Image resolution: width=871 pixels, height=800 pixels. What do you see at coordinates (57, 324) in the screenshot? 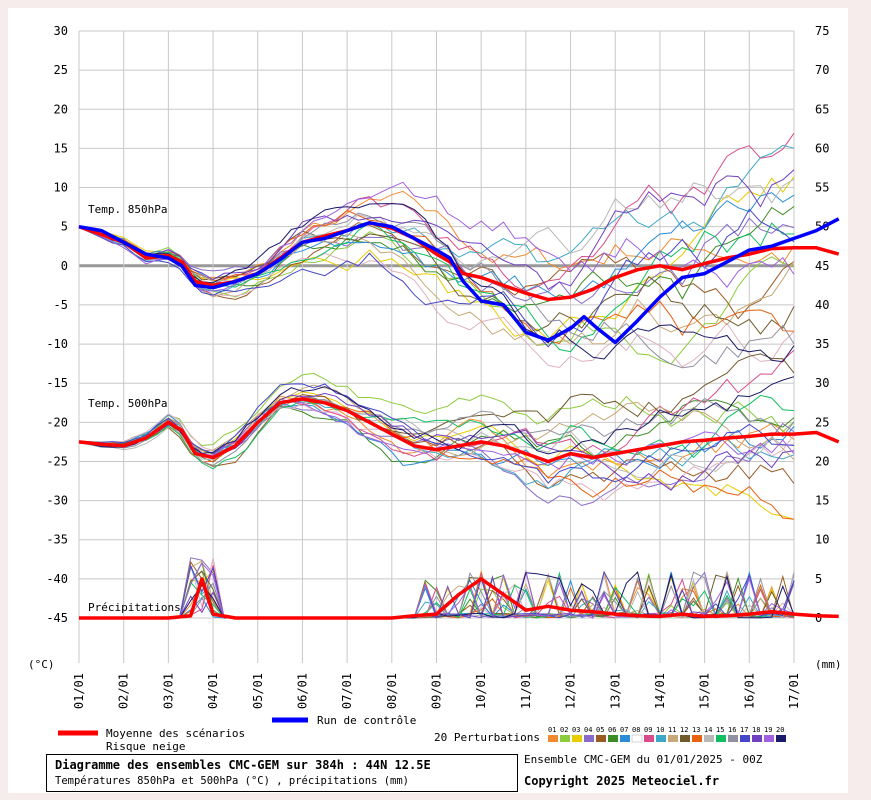
I see `left-axis-ticks: 30 25 20 15 10 5 0 -5 -10 -15 -20 -25 -30 -35 -40 -45` at bounding box center [57, 324].